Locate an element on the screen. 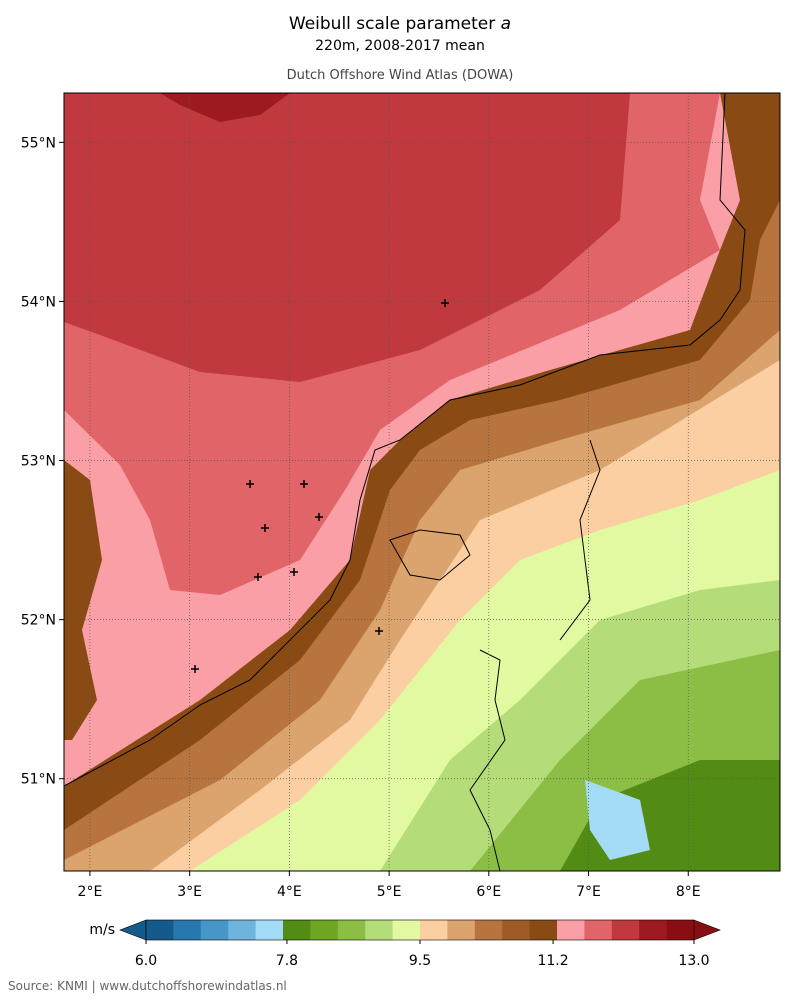 This screenshot has width=800, height=1004. lon-tick-label: 3°E is located at coordinates (189, 892).